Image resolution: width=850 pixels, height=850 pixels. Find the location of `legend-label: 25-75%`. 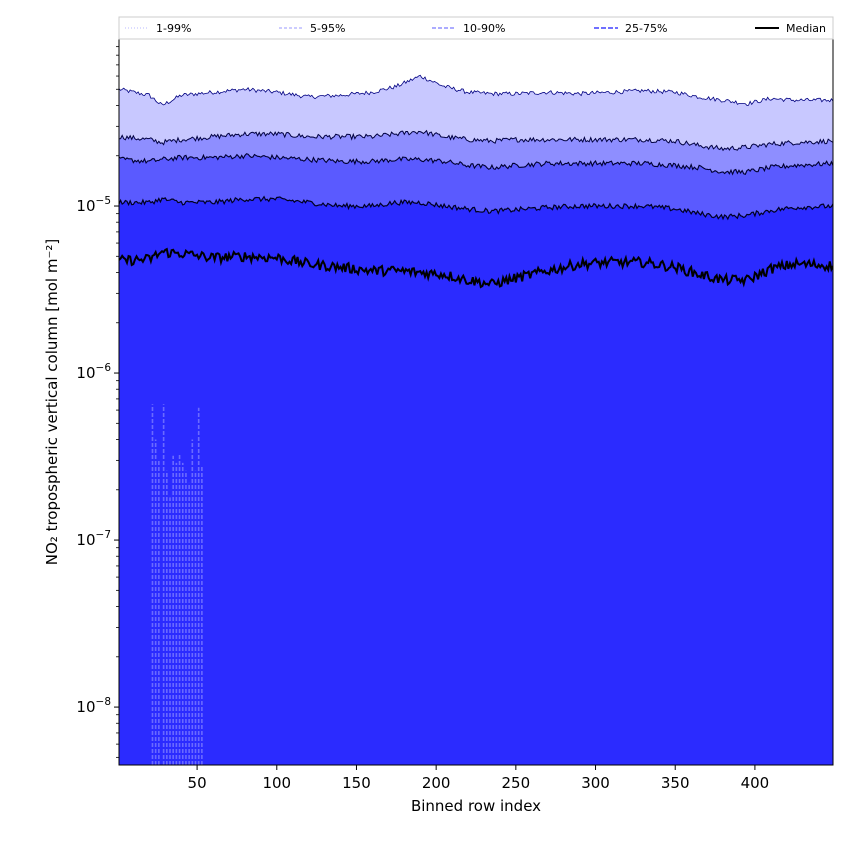

legend-label: 25-75% is located at coordinates (646, 28).